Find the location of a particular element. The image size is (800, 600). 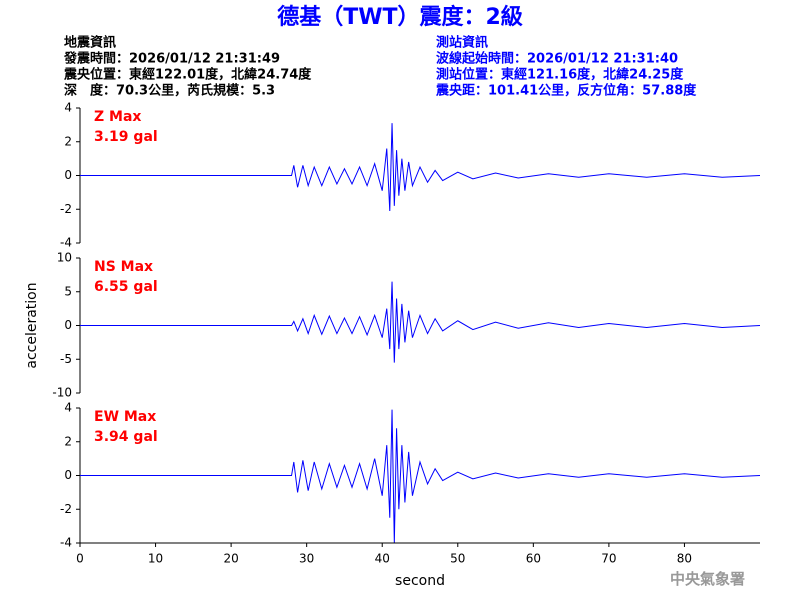

x-tick-label: 50 is located at coordinates (457, 559).